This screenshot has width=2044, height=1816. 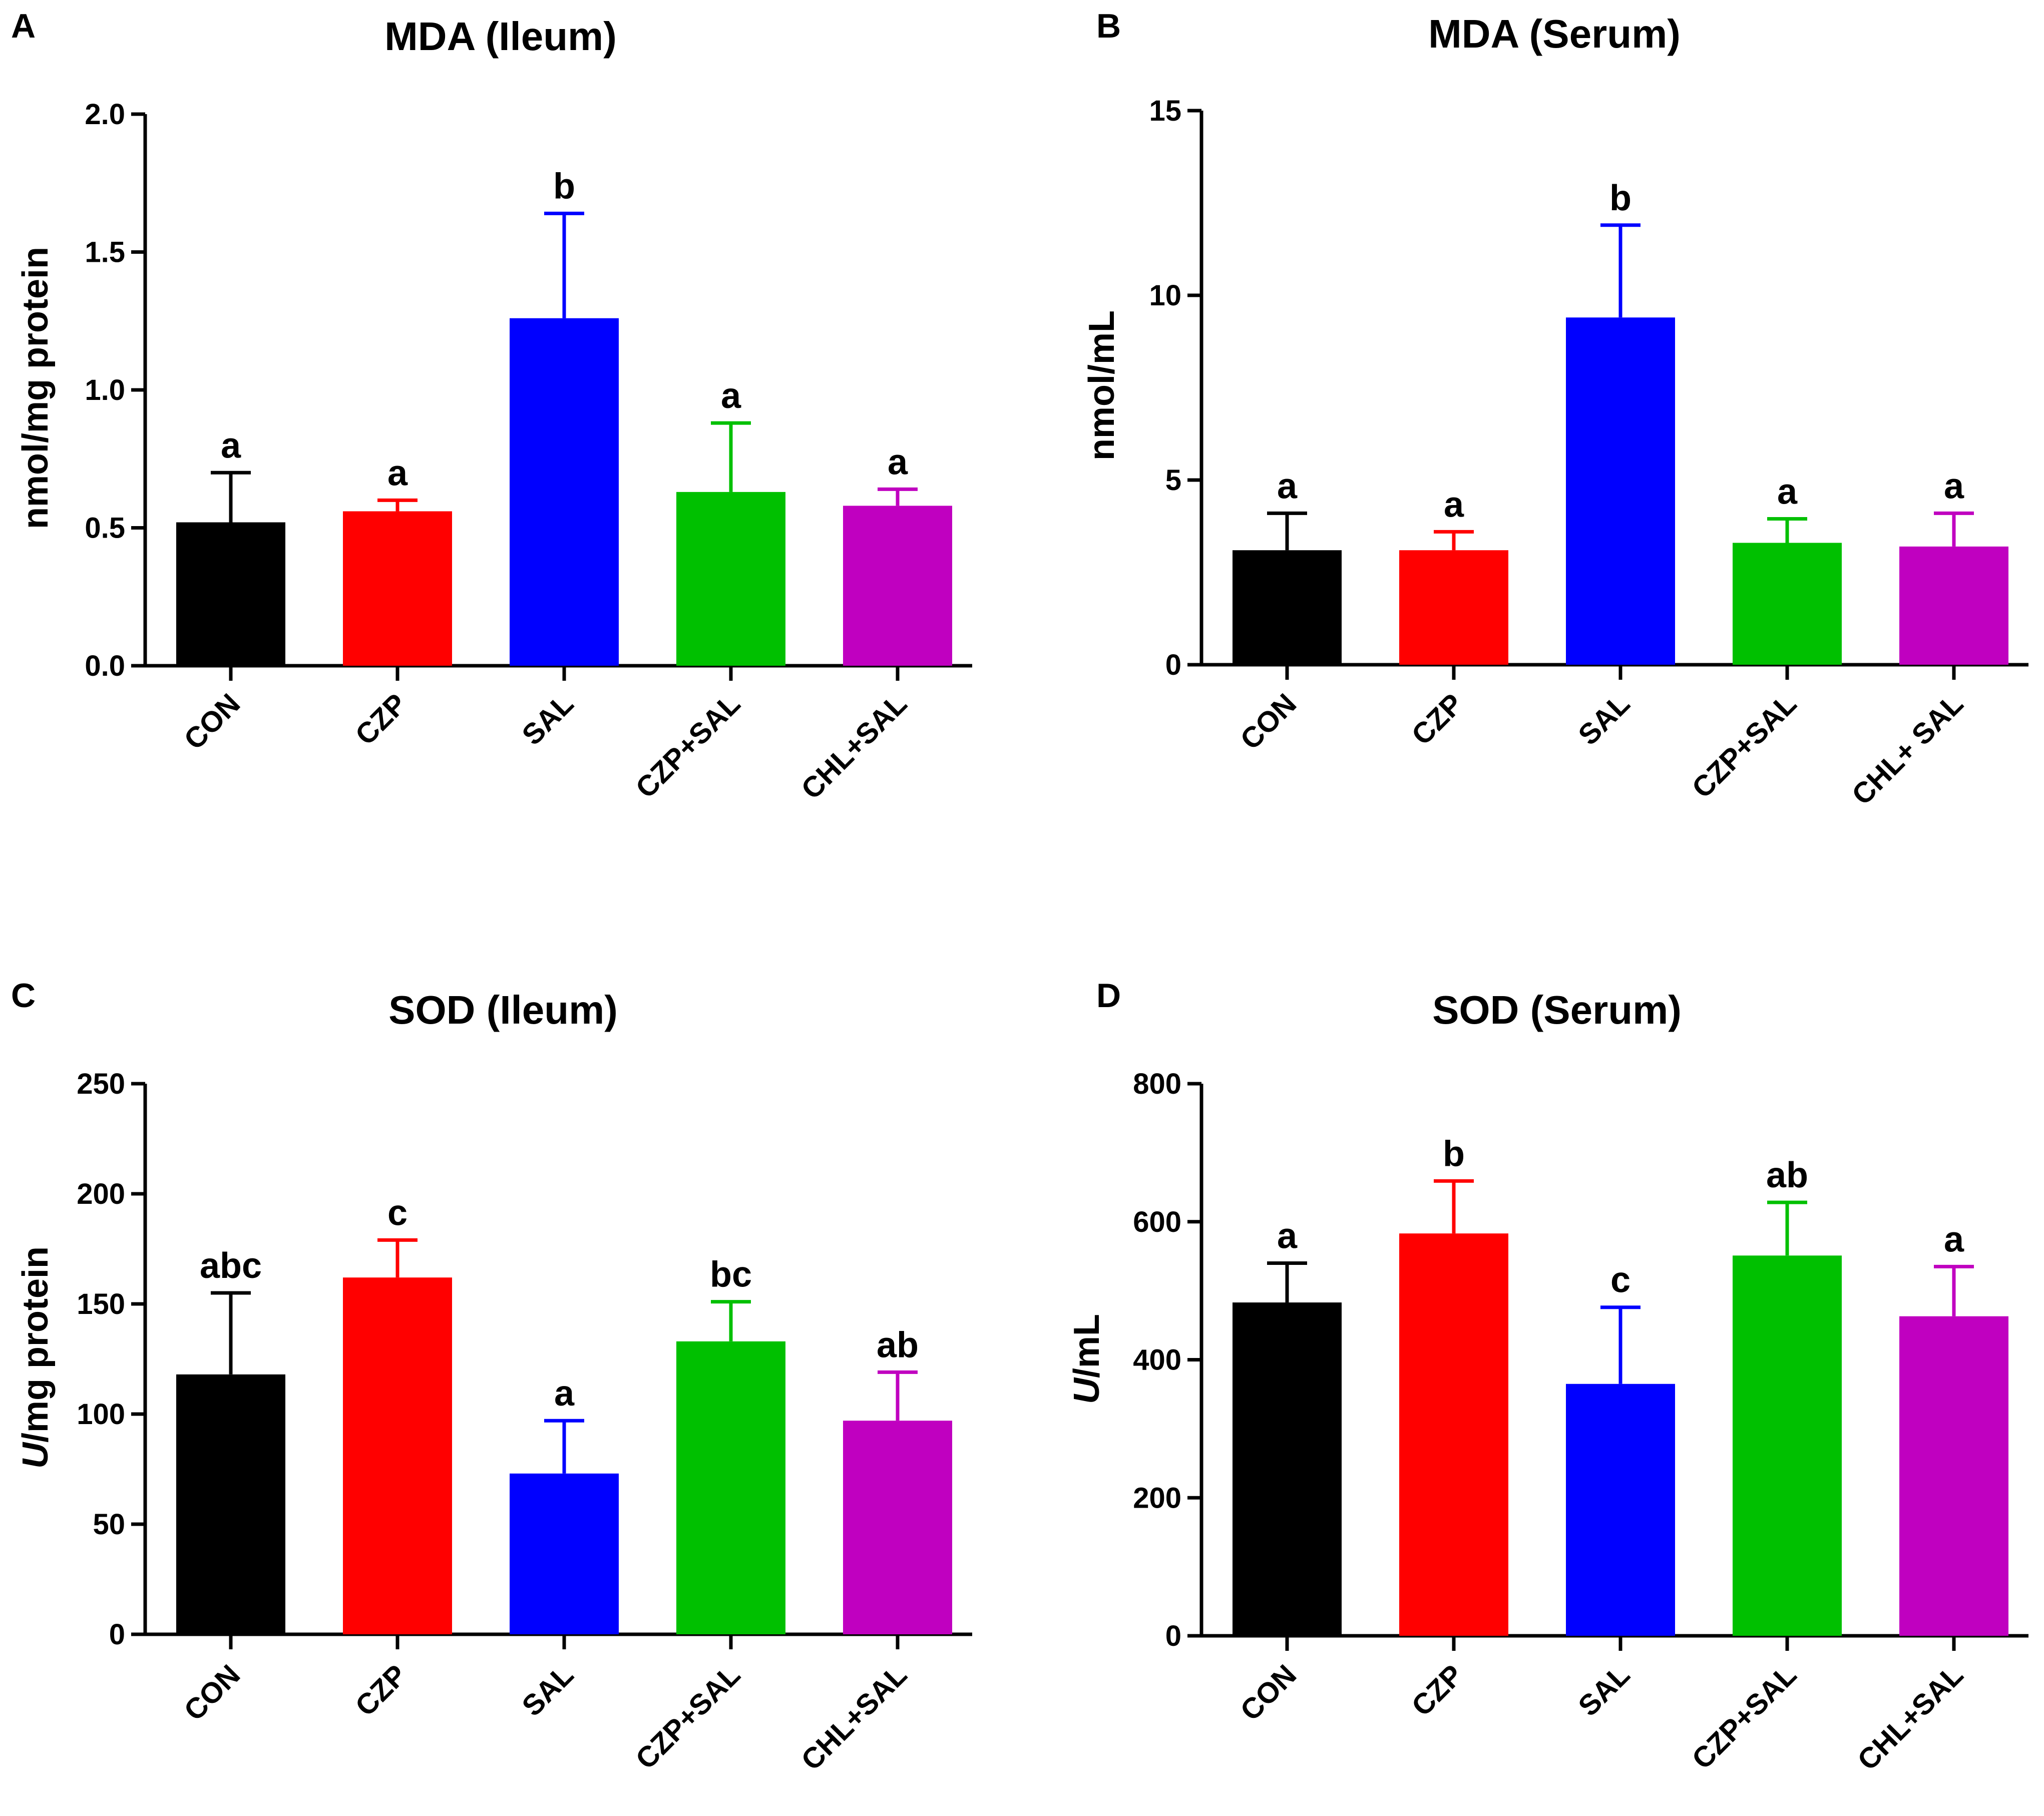 What do you see at coordinates (23, 996) in the screenshot?
I see `panel-label-c: C` at bounding box center [23, 996].